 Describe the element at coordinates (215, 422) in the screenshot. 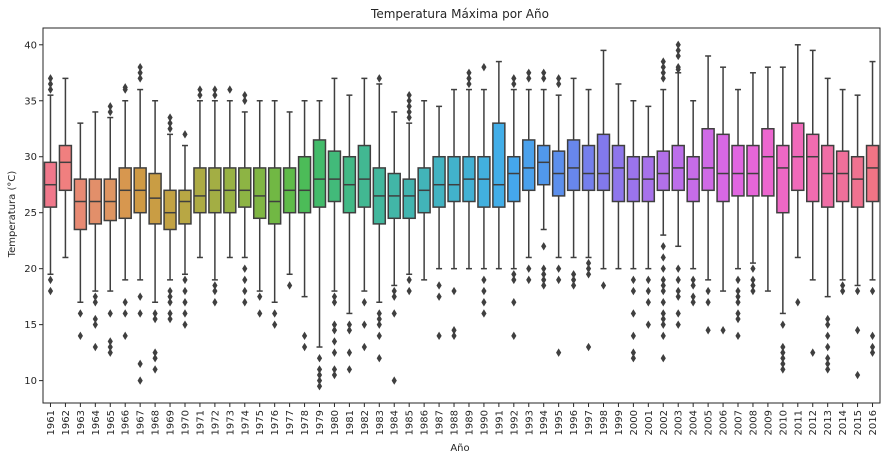

I see `x-tick-label: 1972` at that location.